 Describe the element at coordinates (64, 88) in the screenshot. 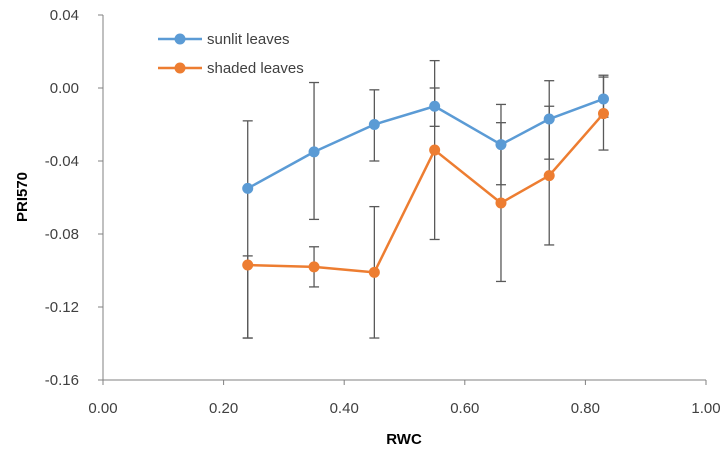

I see `y-tick-label: 0.00` at that location.